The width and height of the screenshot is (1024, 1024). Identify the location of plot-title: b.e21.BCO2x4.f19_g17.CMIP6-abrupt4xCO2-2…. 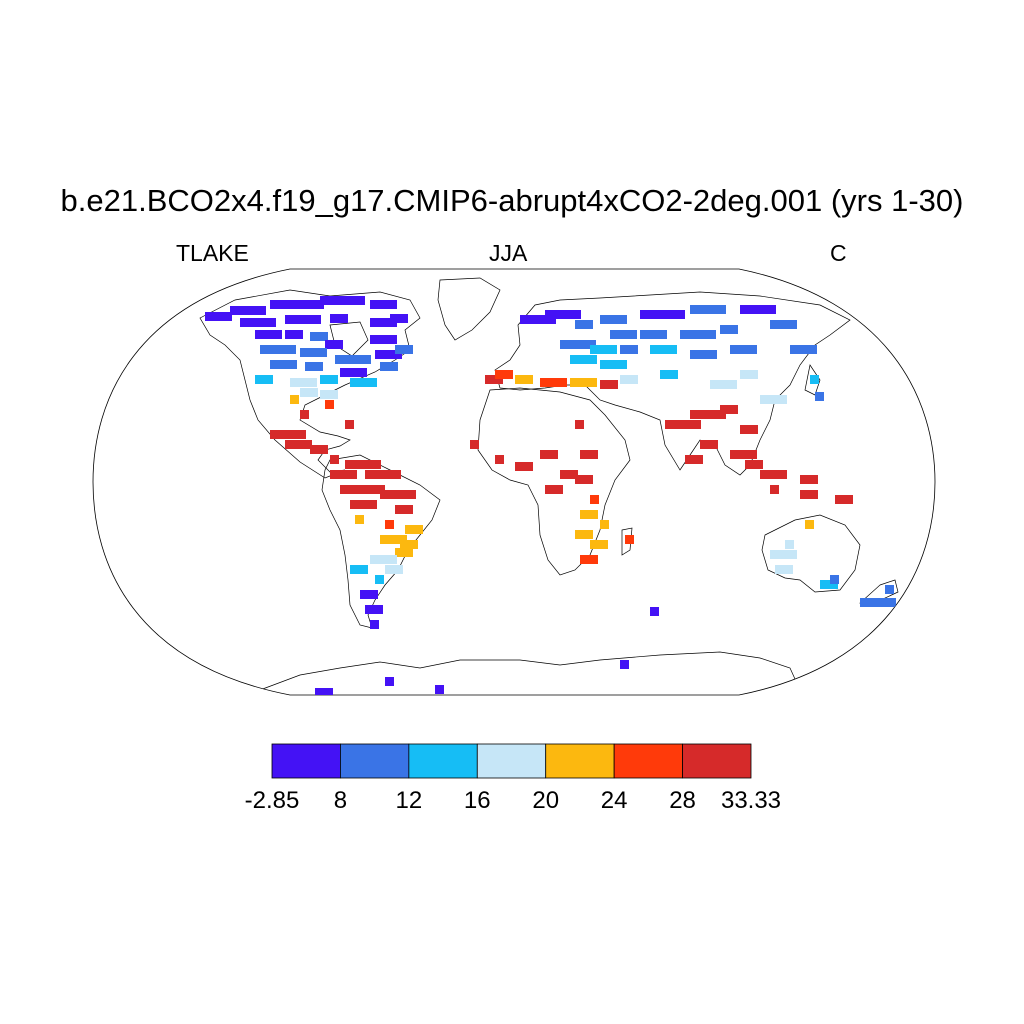
(512, 200).